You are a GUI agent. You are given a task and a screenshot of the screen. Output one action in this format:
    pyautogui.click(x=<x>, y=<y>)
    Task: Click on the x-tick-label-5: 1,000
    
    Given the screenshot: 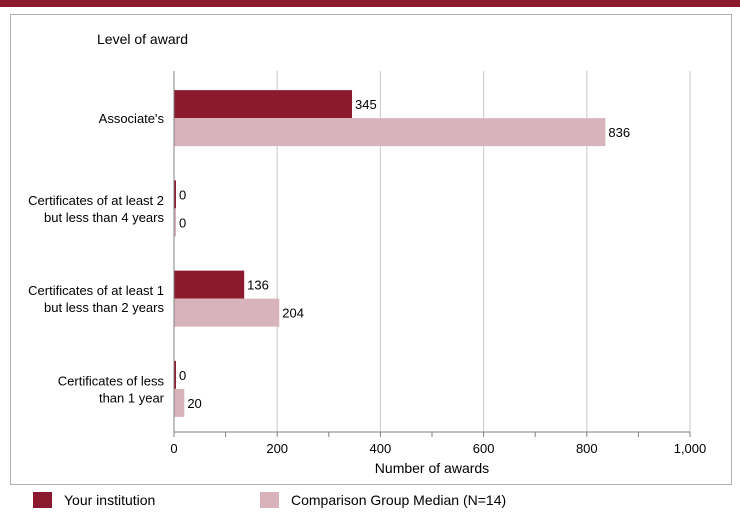 What is the action you would take?
    pyautogui.click(x=690, y=448)
    